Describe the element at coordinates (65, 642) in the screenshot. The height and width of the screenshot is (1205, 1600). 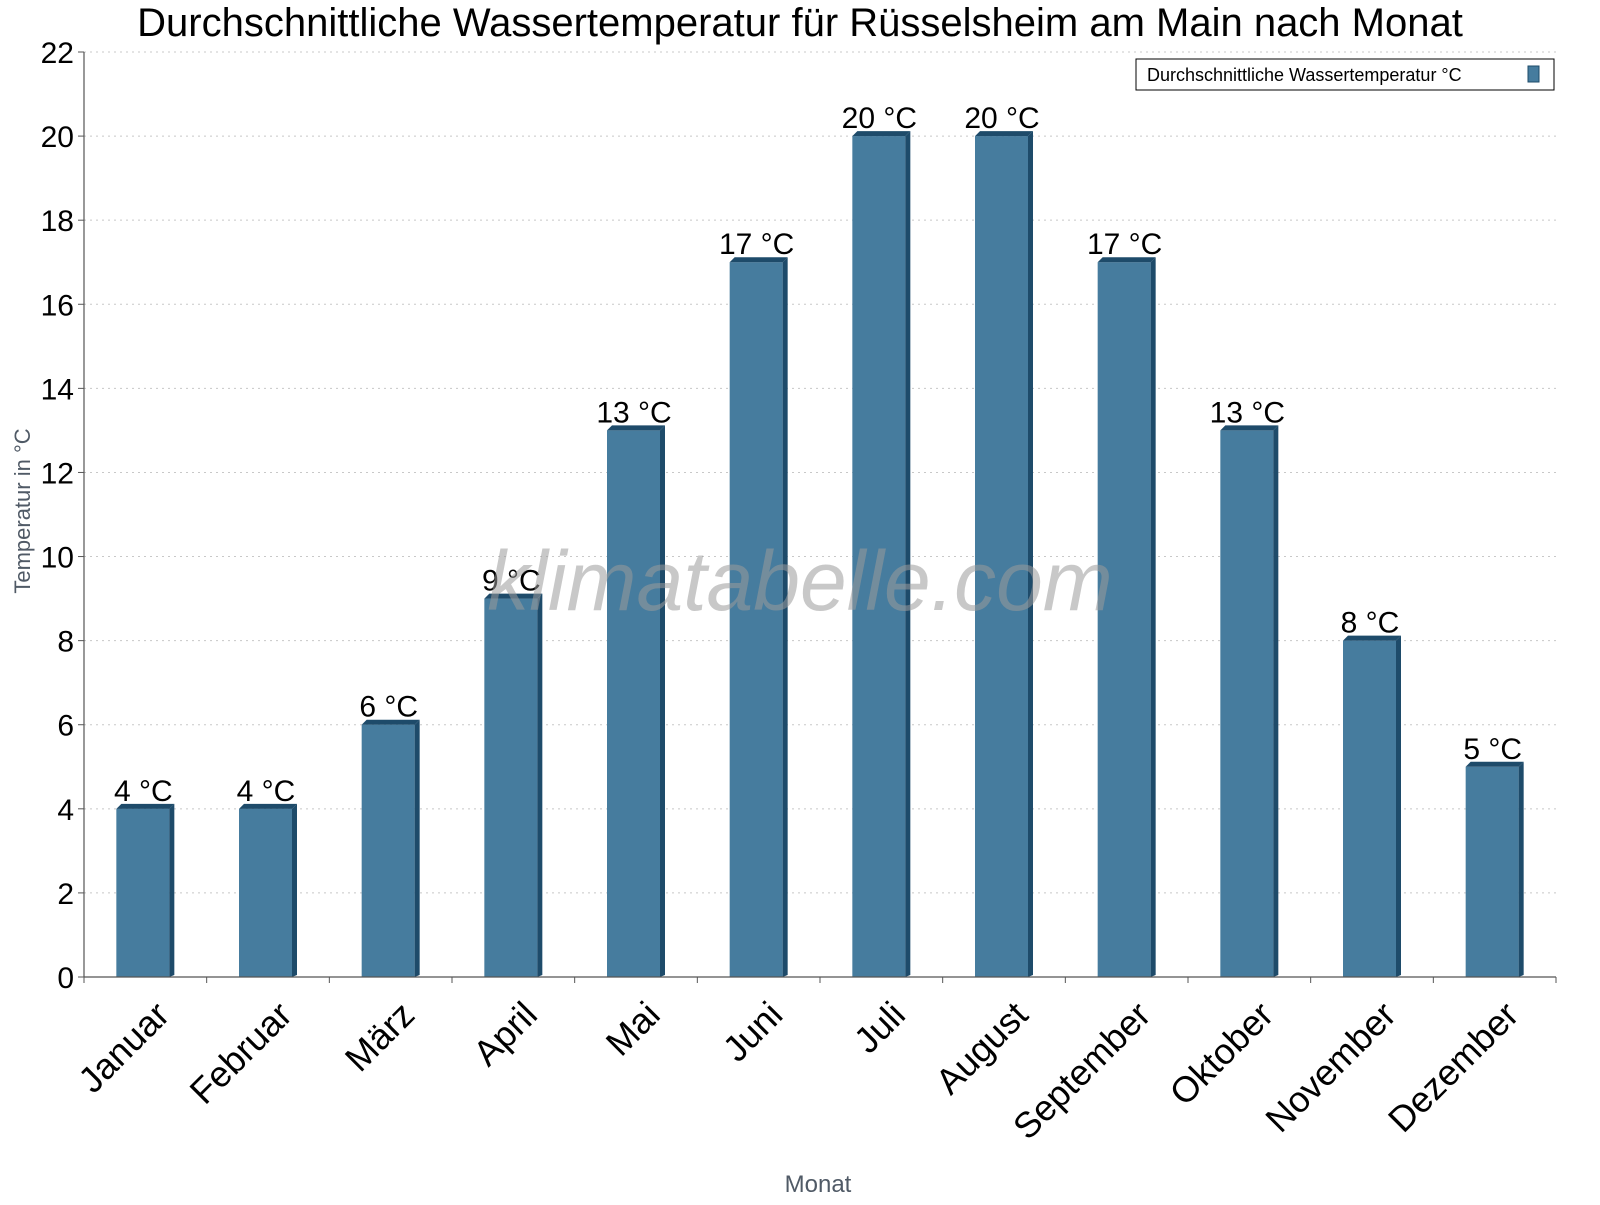
I see `y-tick-label: 8` at that location.